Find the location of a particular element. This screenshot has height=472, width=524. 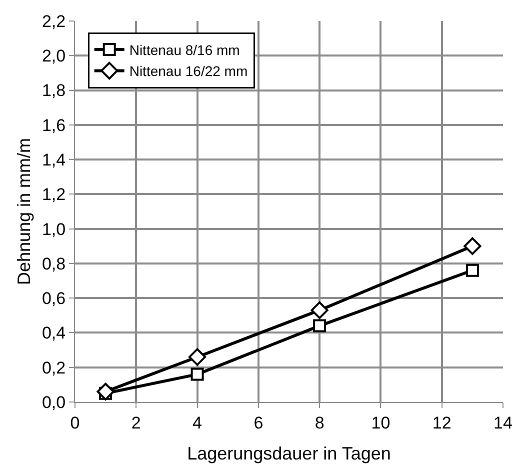

y-tick-label: 1,8 is located at coordinates (54, 90).